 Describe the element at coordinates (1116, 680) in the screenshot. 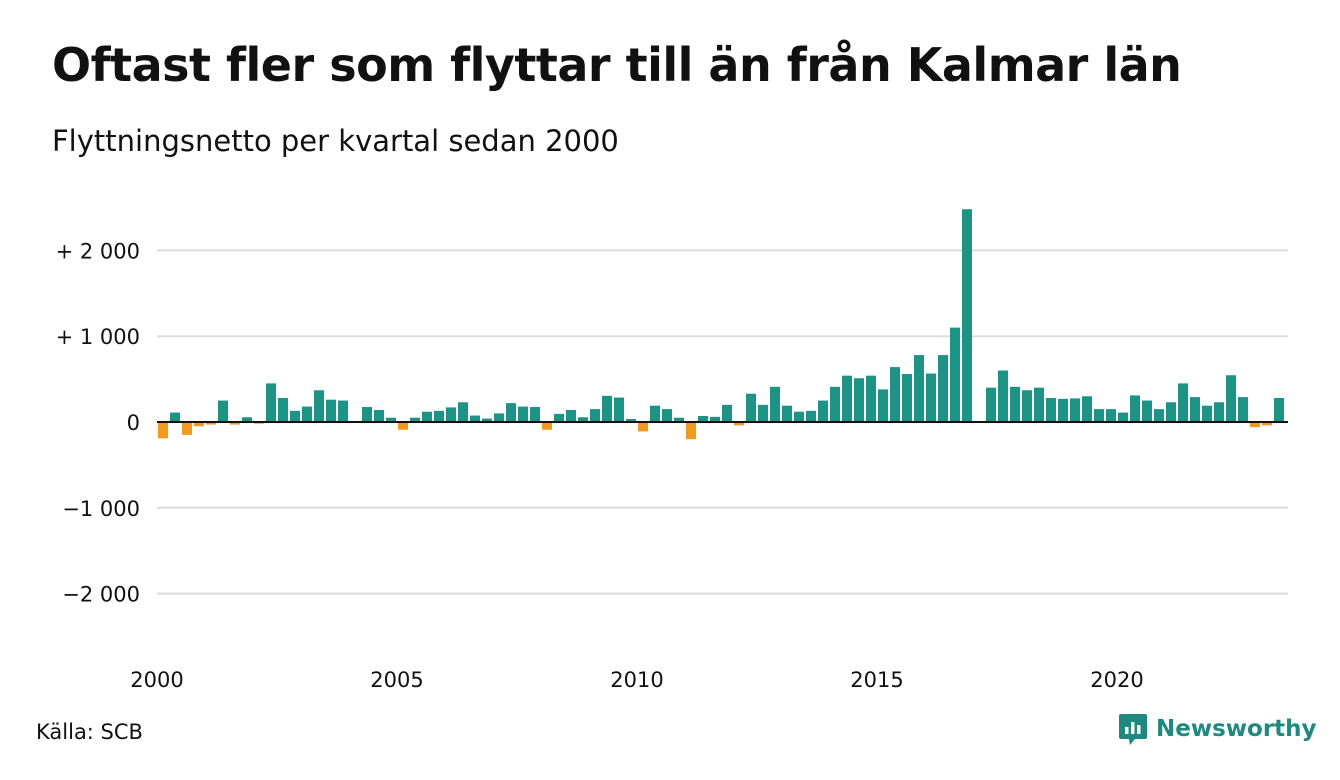

I see `x-tick-label: 2020` at that location.